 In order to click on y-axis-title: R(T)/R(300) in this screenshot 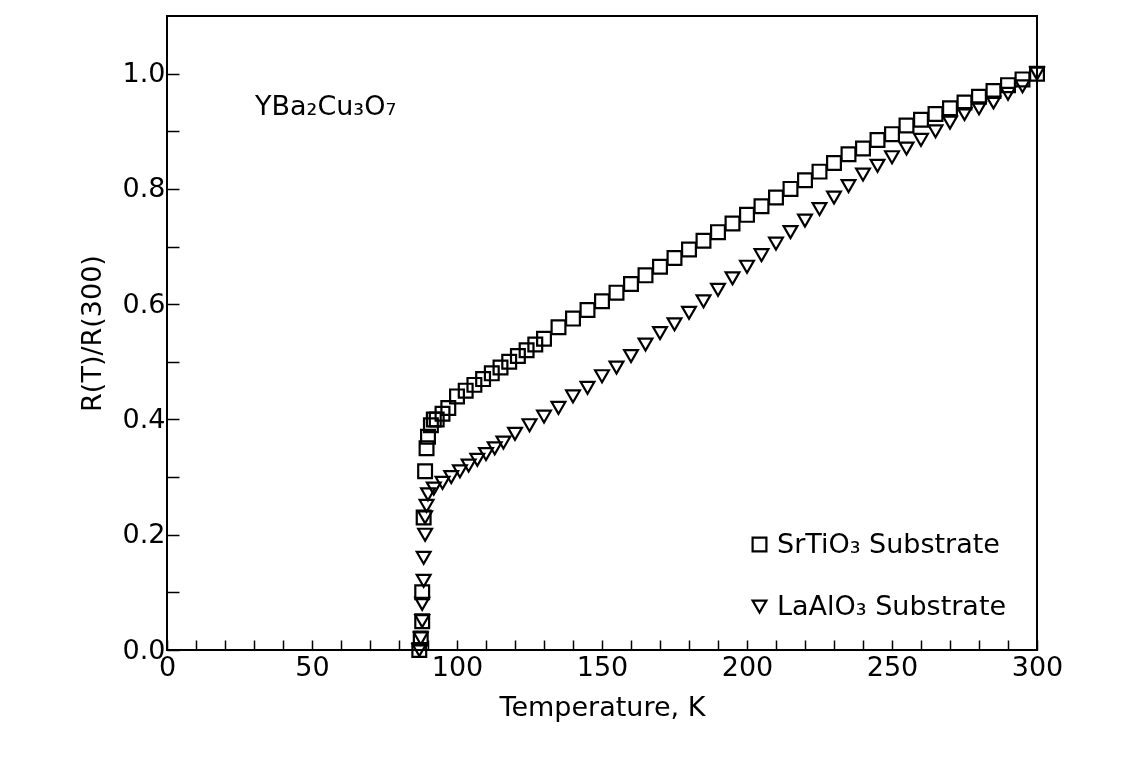, I will do `click(91, 333)`.